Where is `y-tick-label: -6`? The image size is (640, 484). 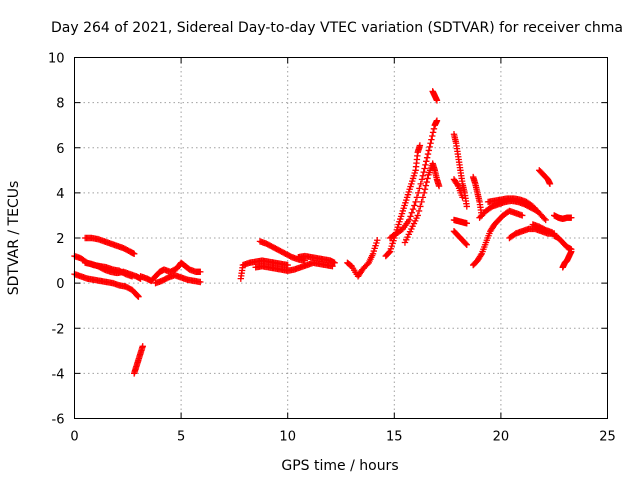 y-tick-label: -6 is located at coordinates (58, 420).